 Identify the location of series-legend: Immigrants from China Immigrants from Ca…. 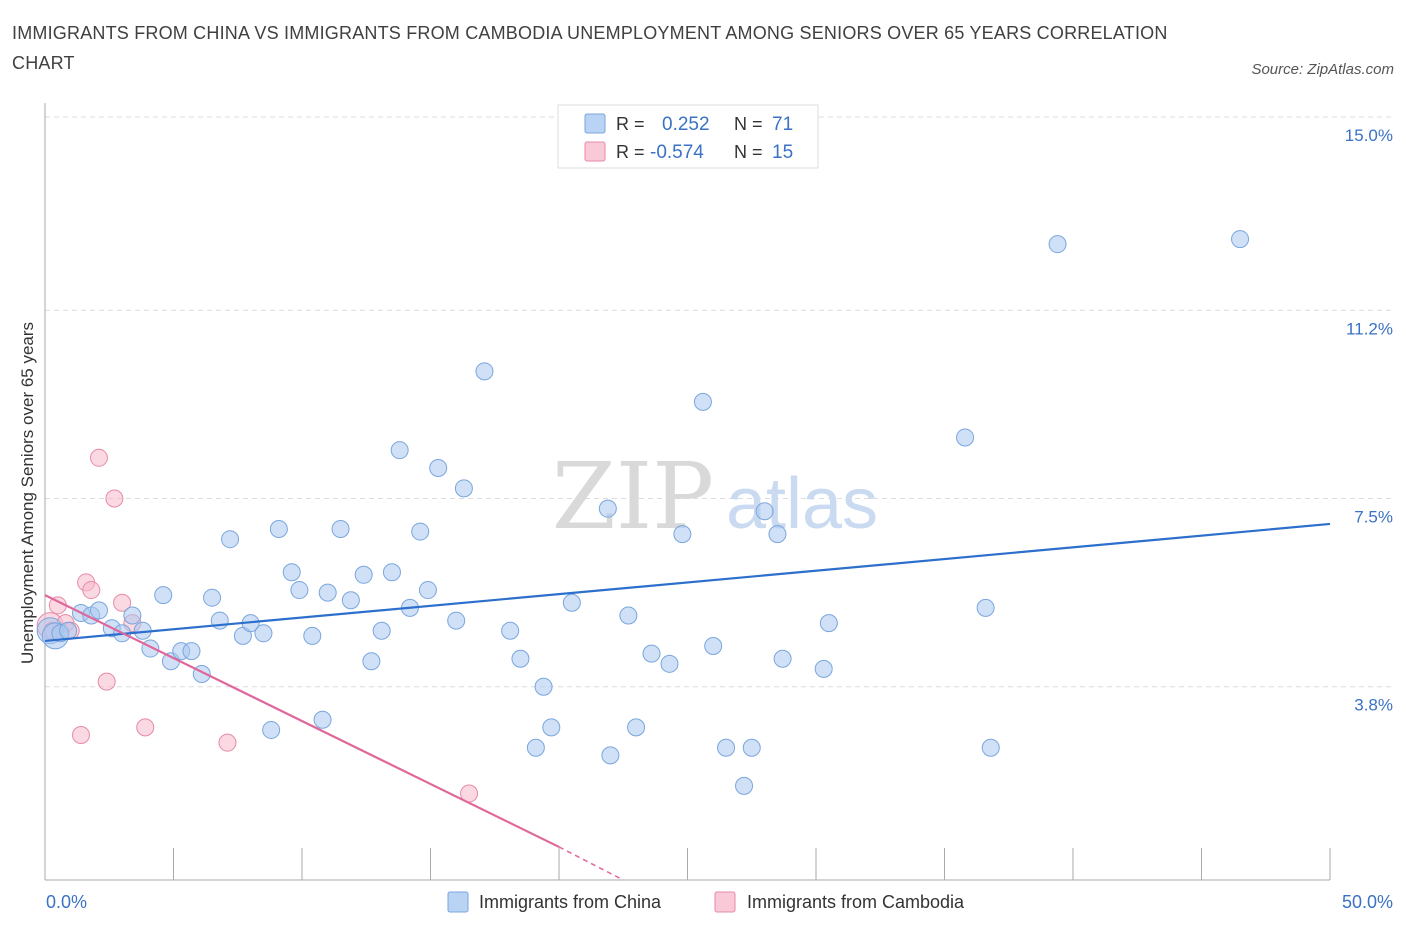
(706, 902).